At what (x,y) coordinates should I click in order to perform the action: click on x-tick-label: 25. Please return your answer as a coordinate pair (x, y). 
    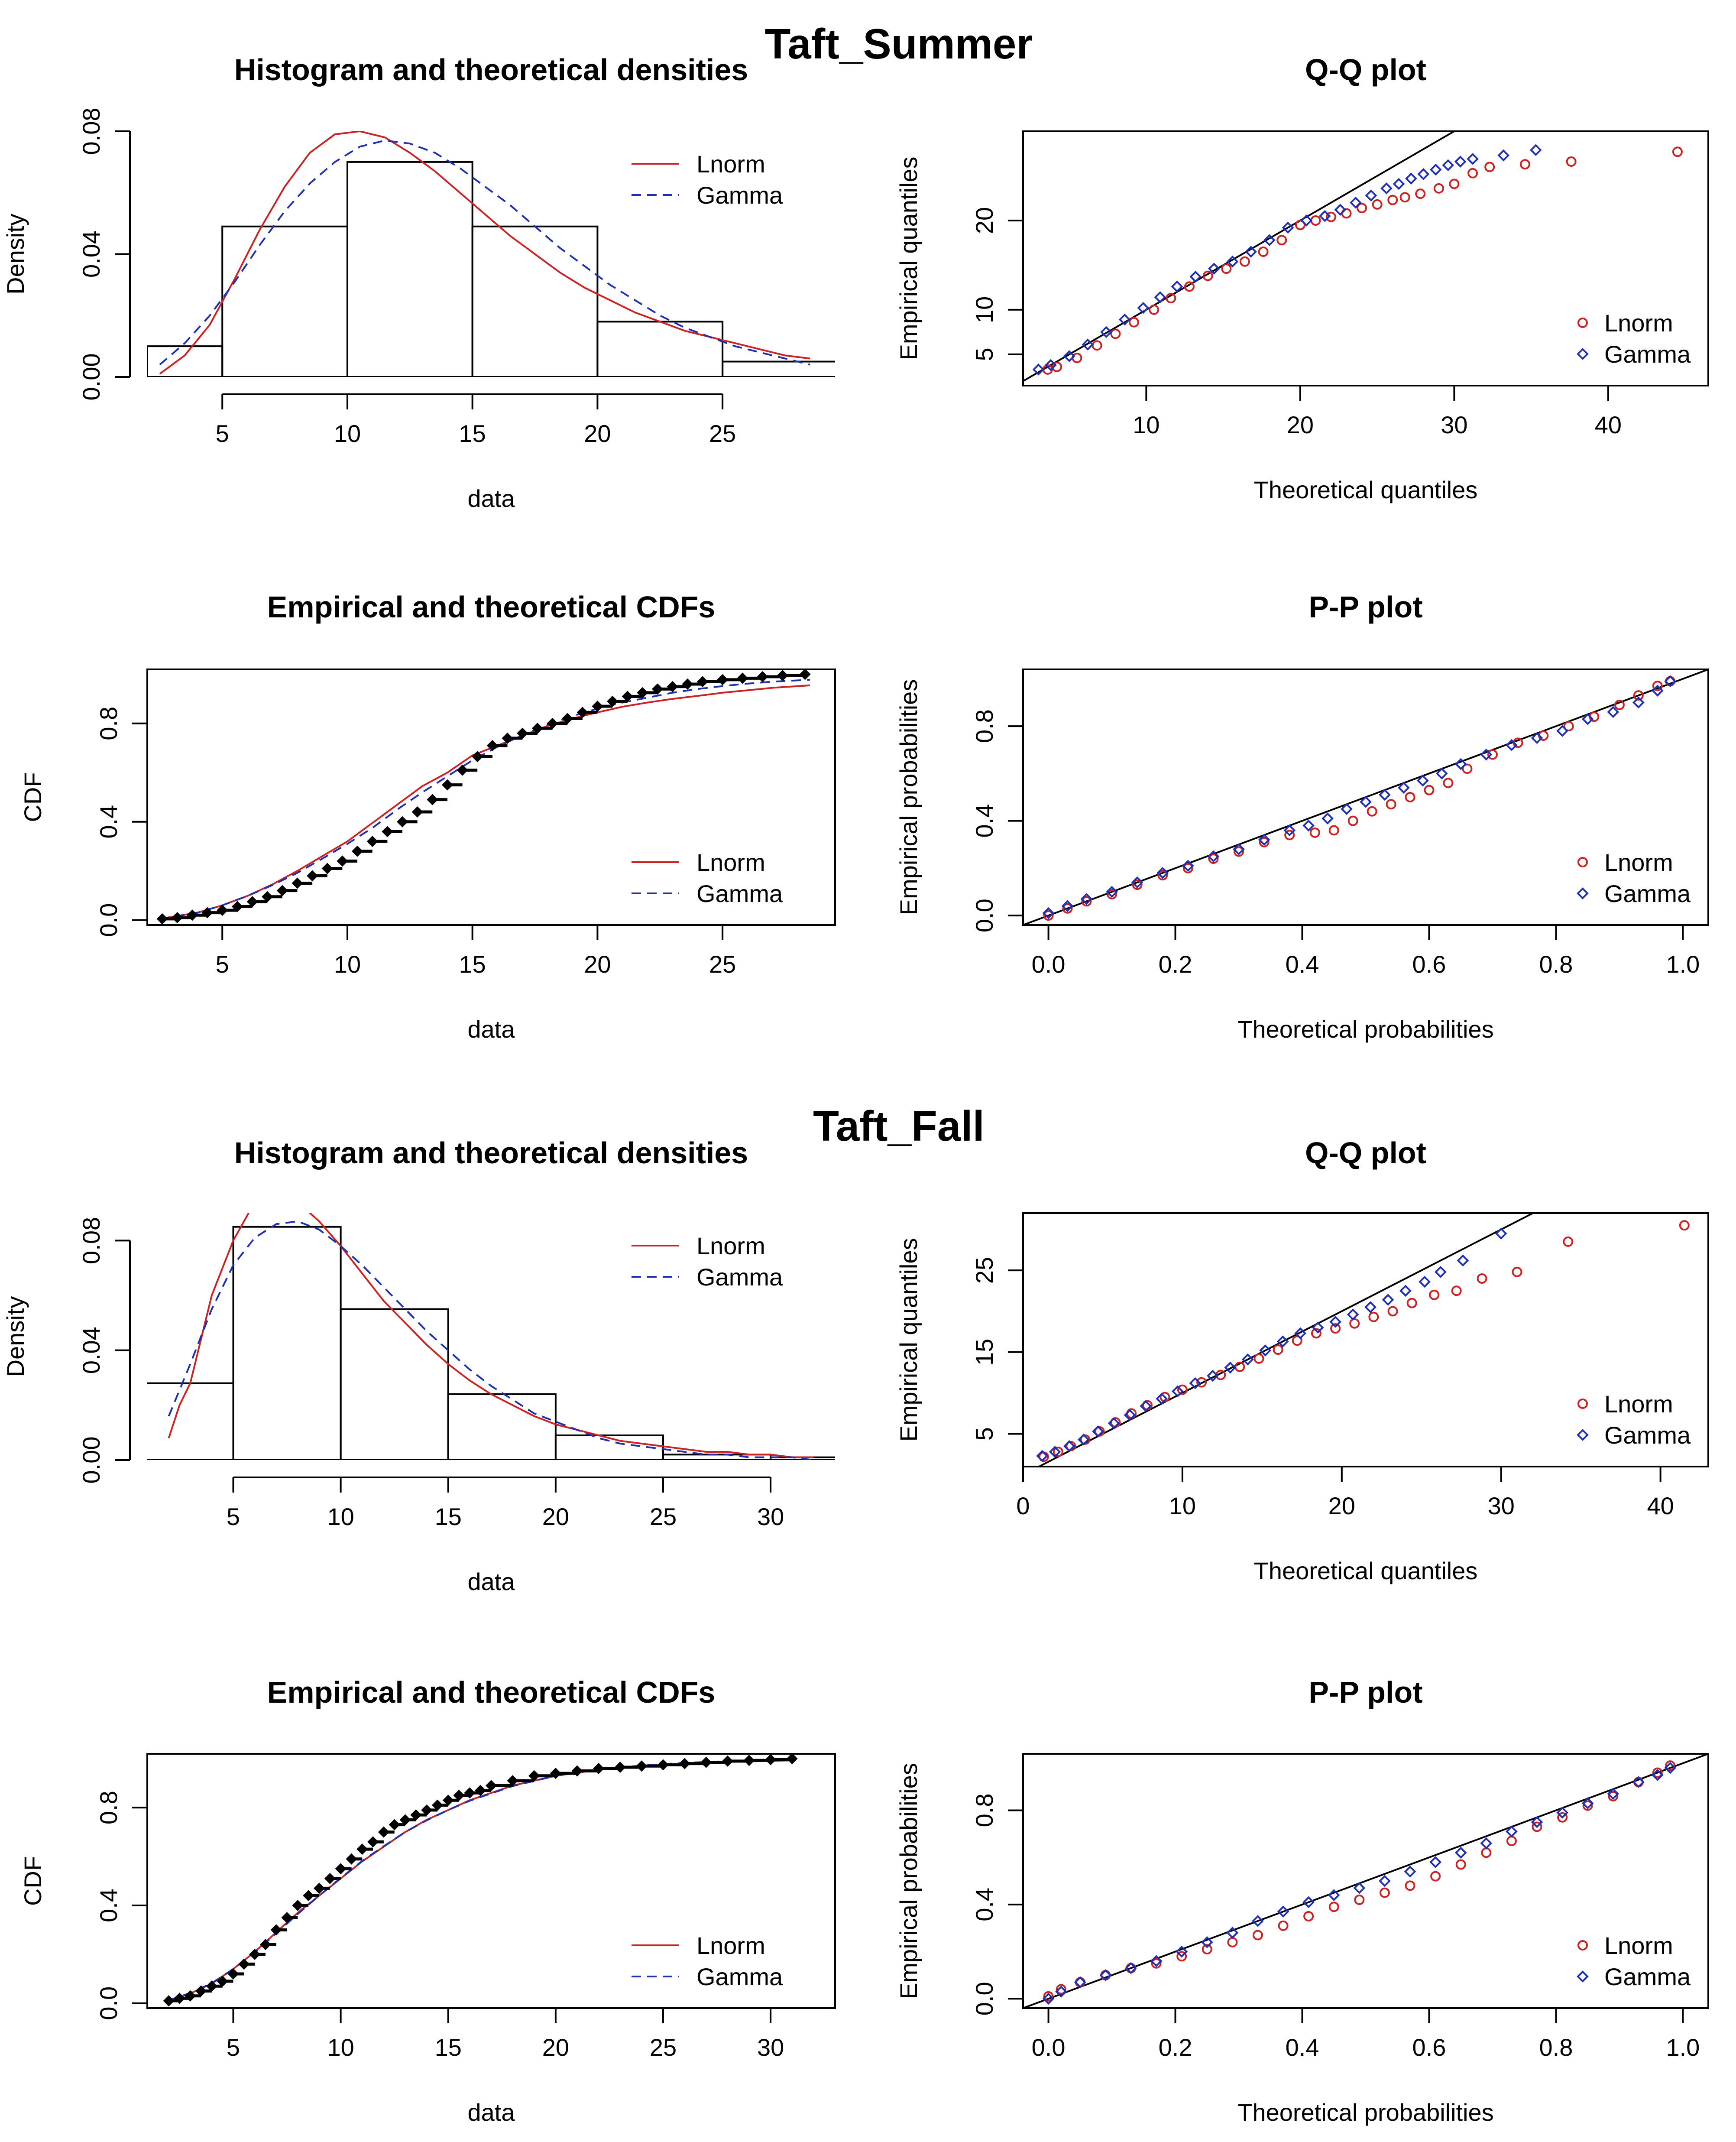
    Looking at the image, I should click on (723, 433).